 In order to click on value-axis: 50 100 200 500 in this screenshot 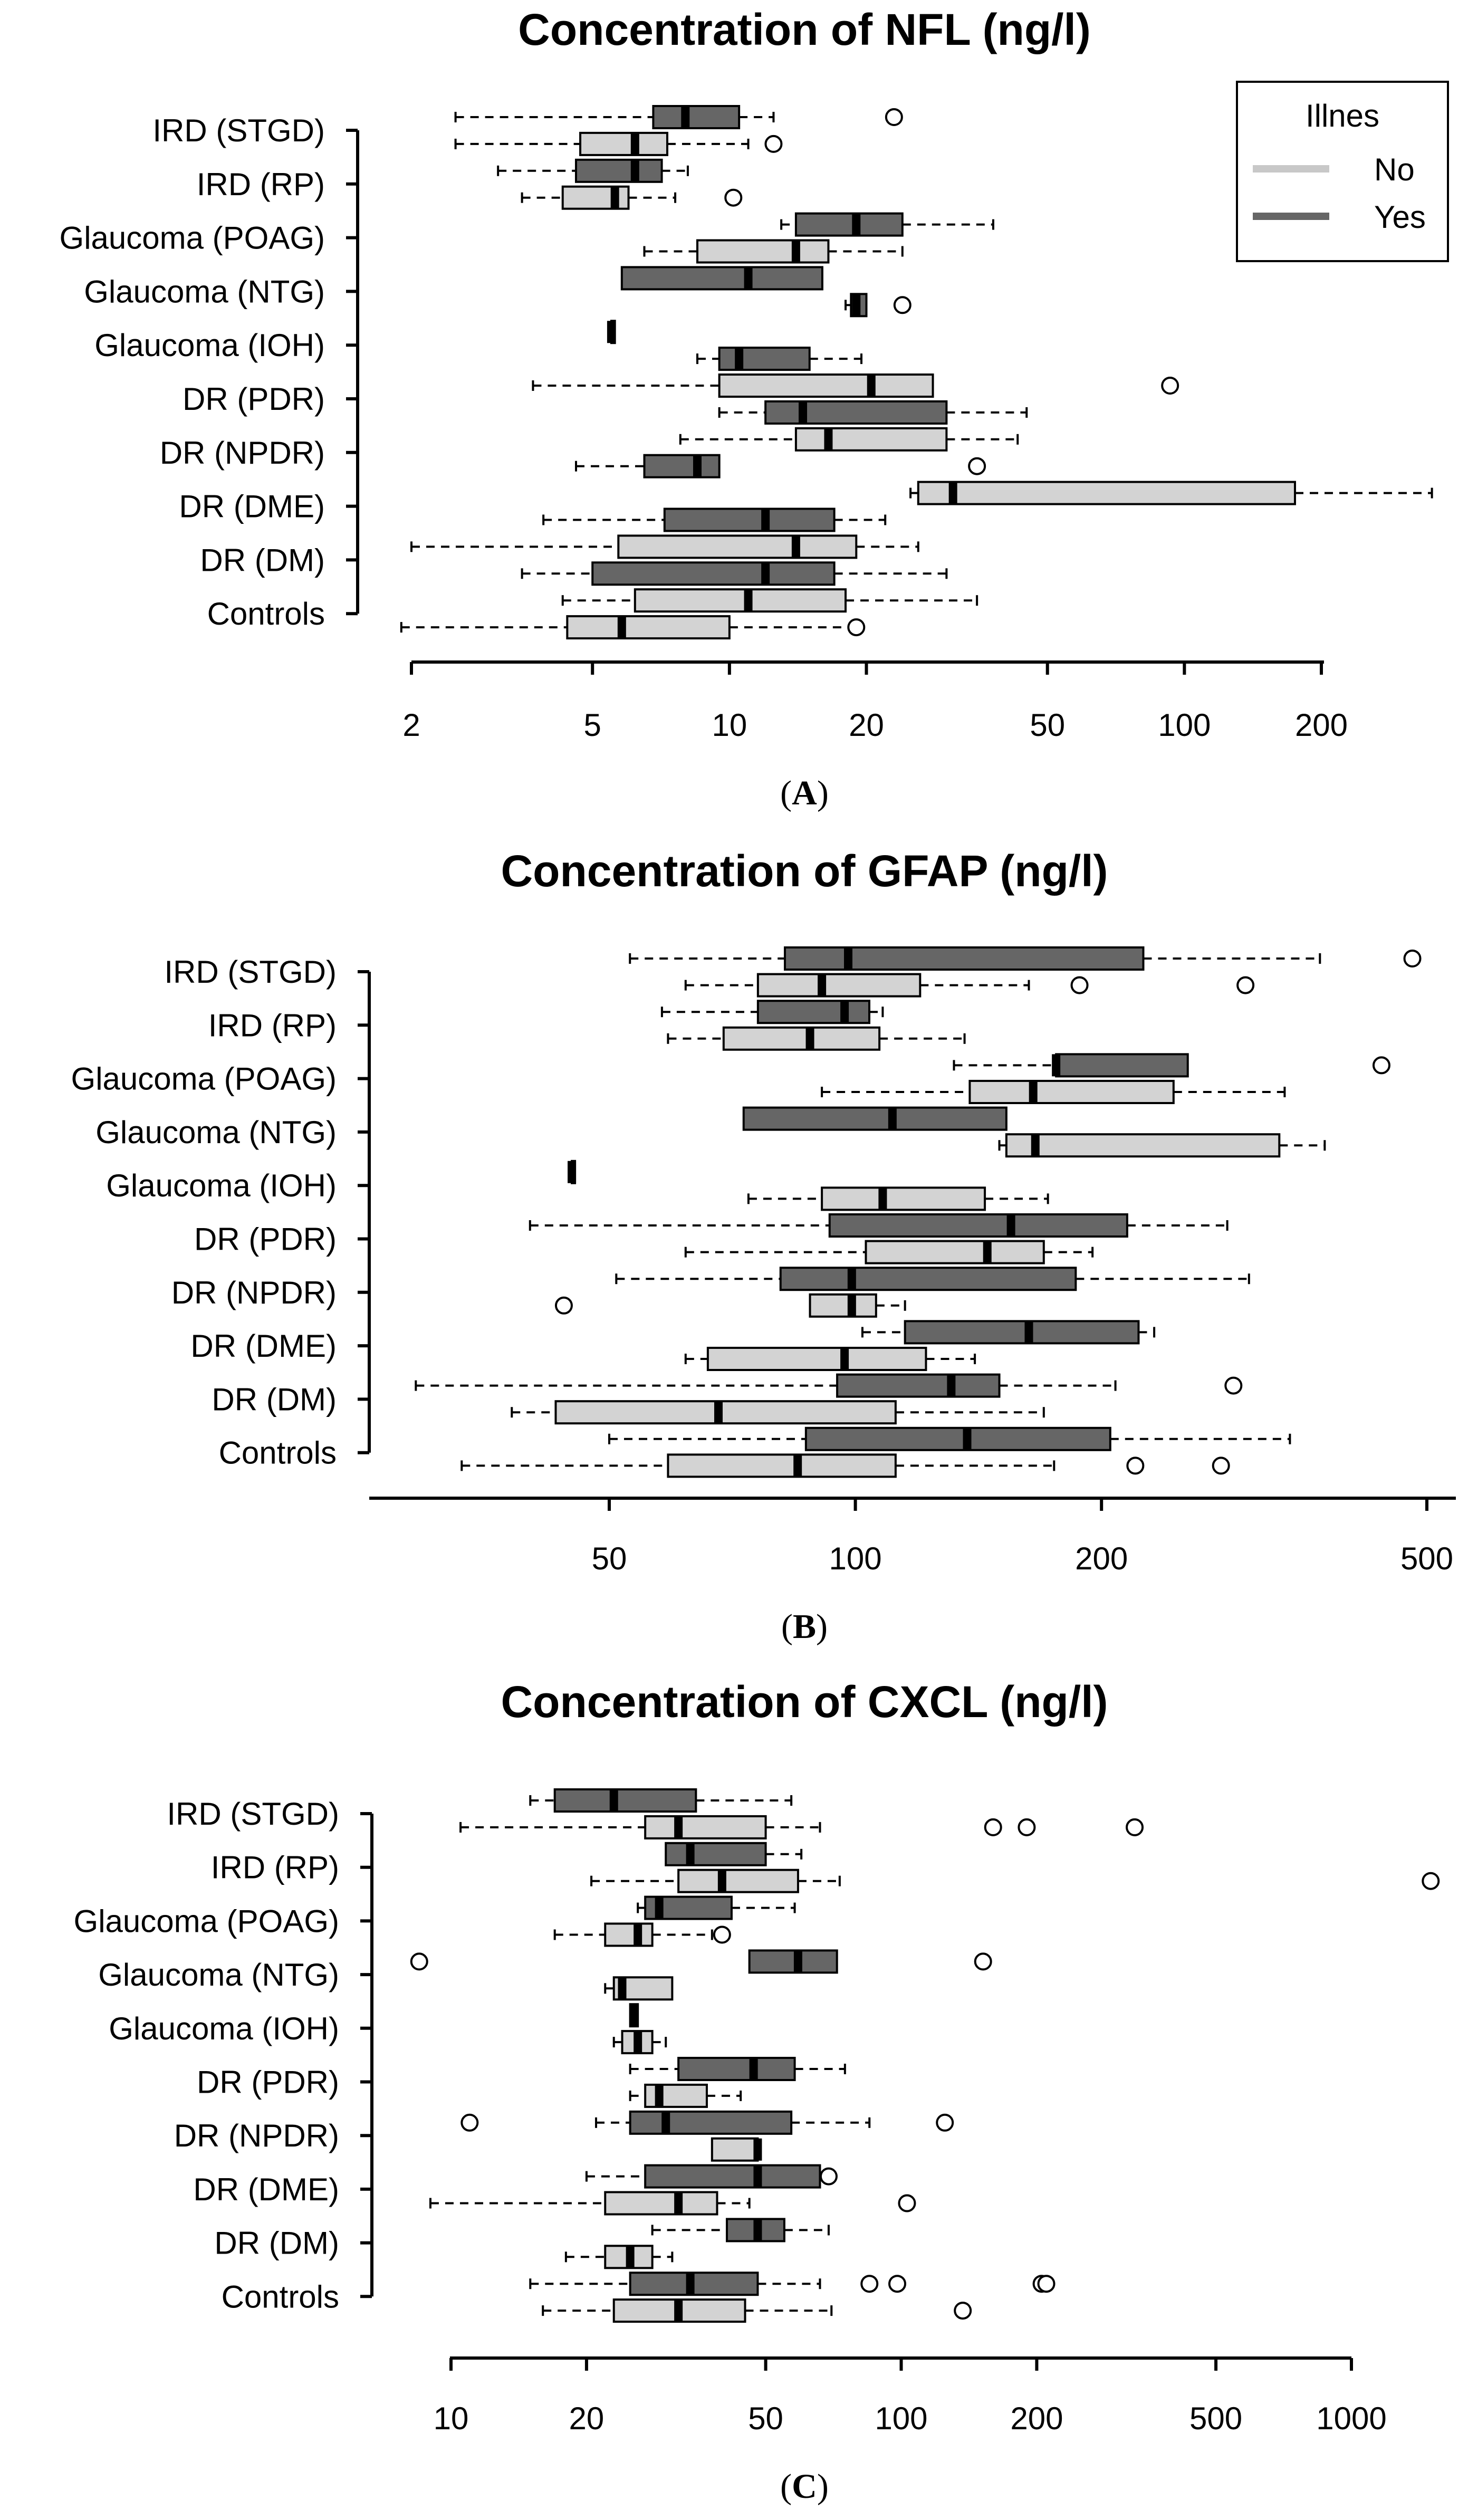, I will do `click(913, 1536)`.